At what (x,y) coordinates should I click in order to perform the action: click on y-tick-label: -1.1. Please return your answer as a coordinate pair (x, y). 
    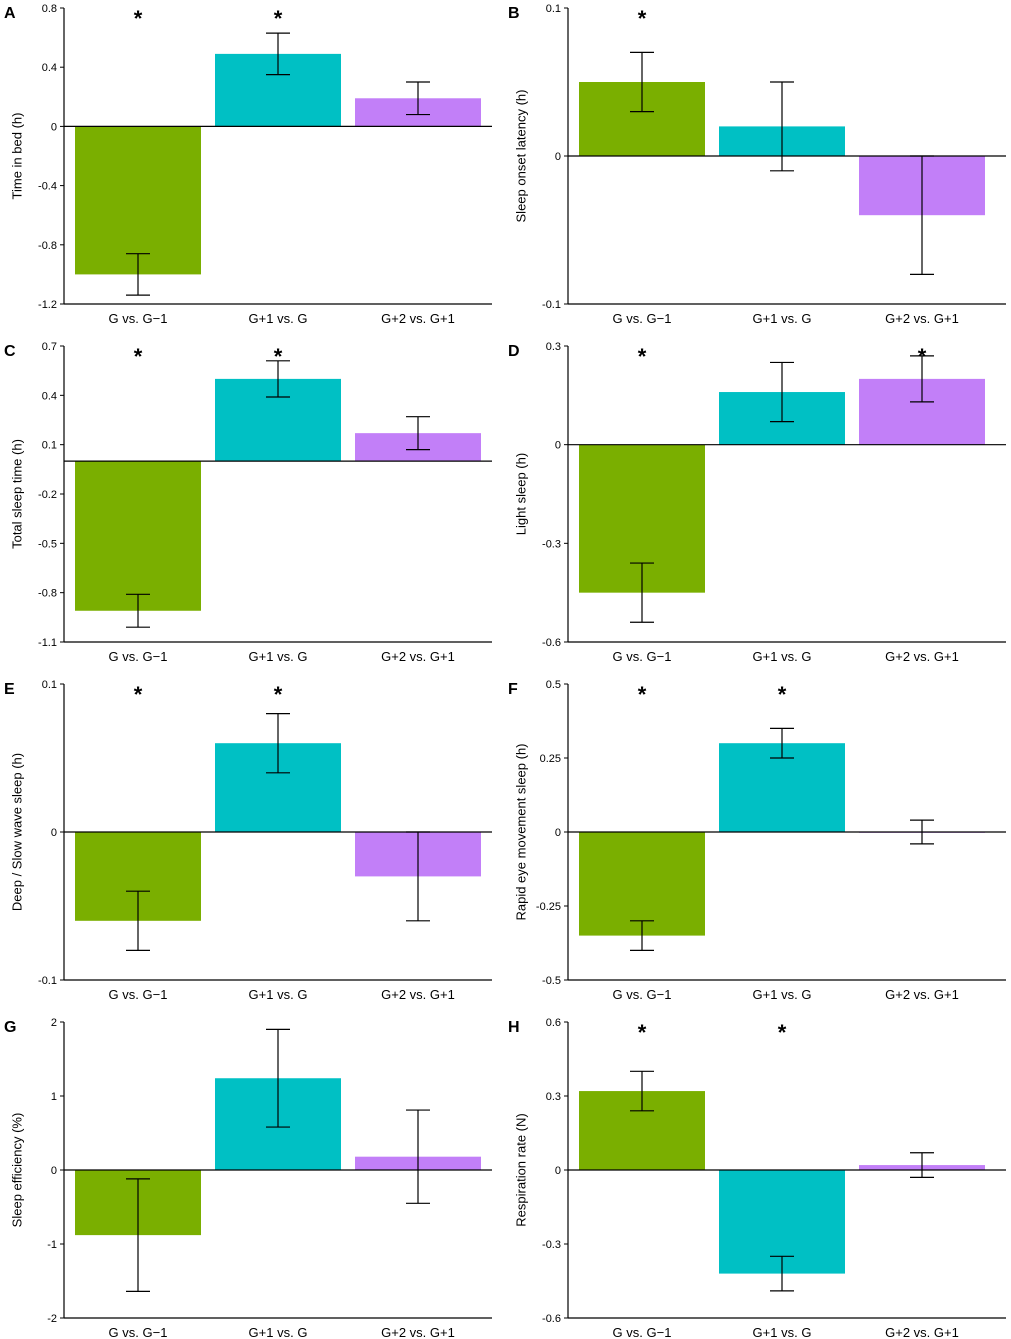
    Looking at the image, I should click on (47, 643).